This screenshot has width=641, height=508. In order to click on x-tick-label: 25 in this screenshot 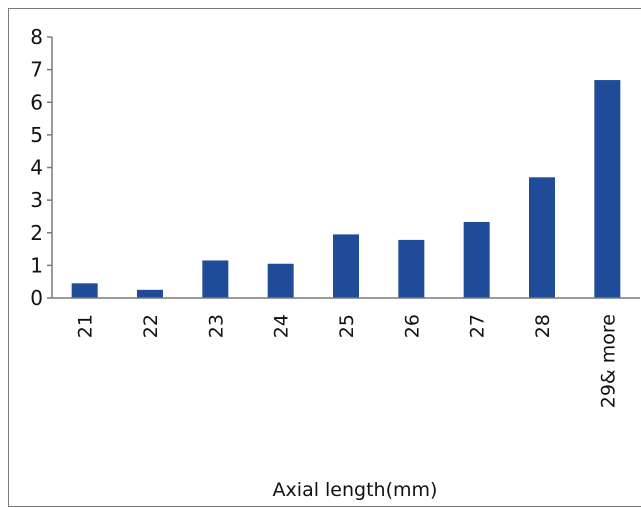, I will do `click(347, 326)`.